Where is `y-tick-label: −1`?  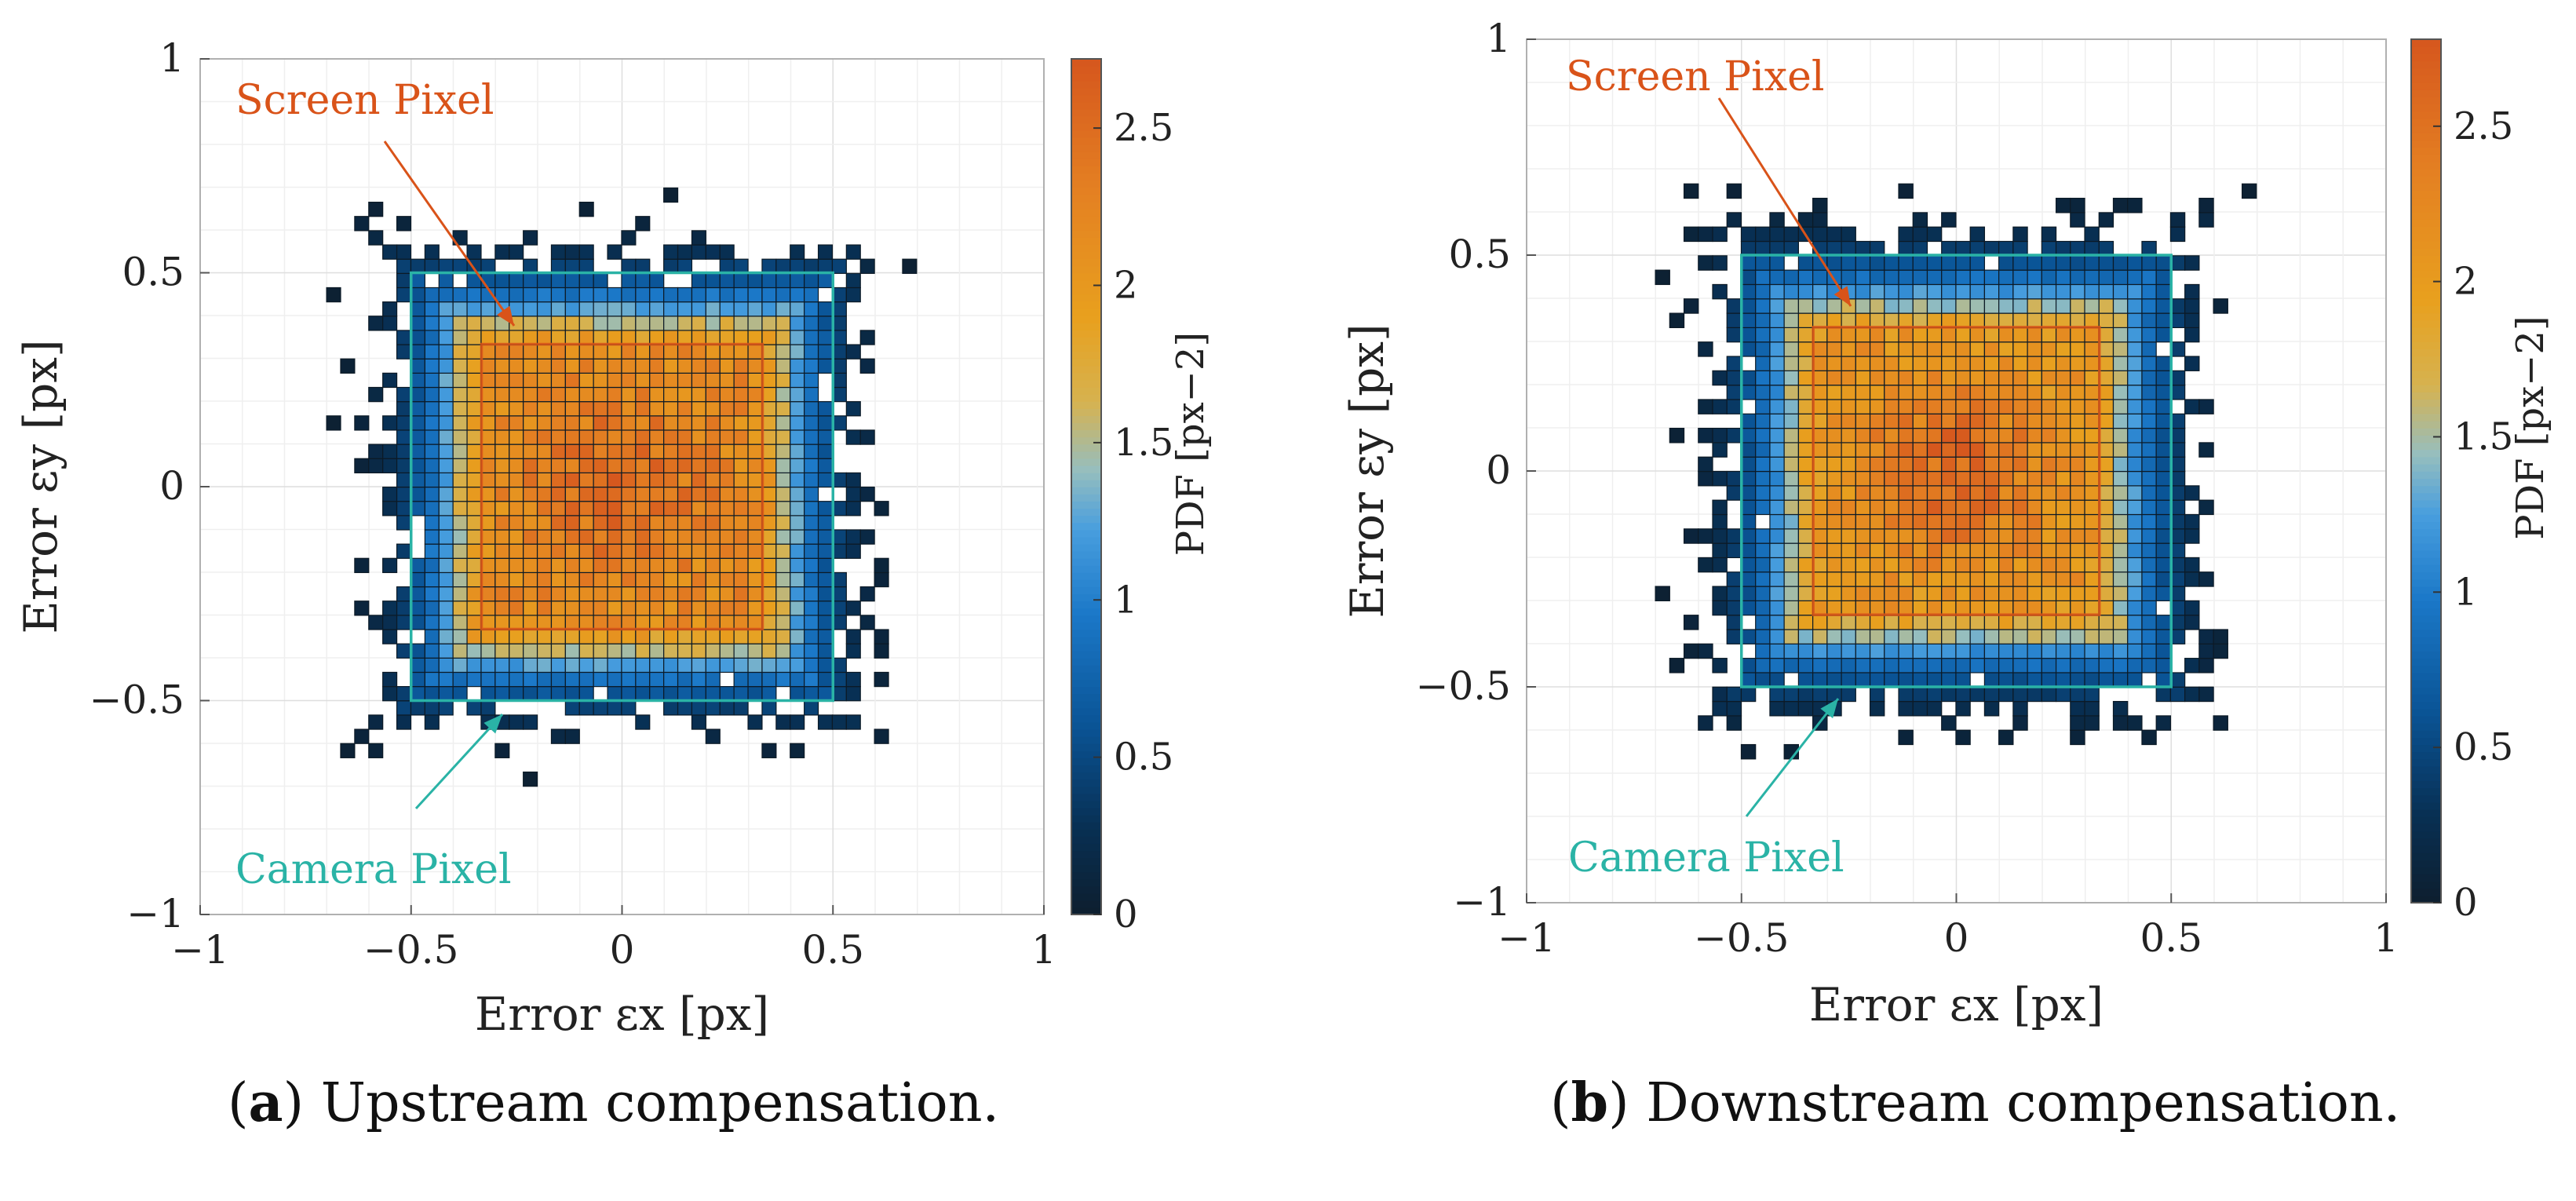
y-tick-label: −1 is located at coordinates (1482, 902).